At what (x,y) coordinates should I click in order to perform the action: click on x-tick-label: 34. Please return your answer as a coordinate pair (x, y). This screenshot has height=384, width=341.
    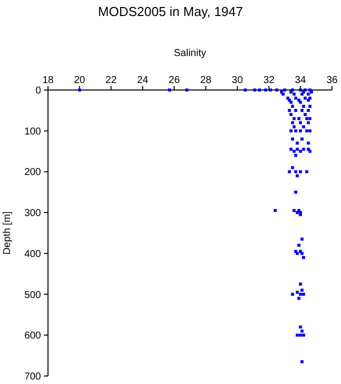
    Looking at the image, I should click on (300, 80).